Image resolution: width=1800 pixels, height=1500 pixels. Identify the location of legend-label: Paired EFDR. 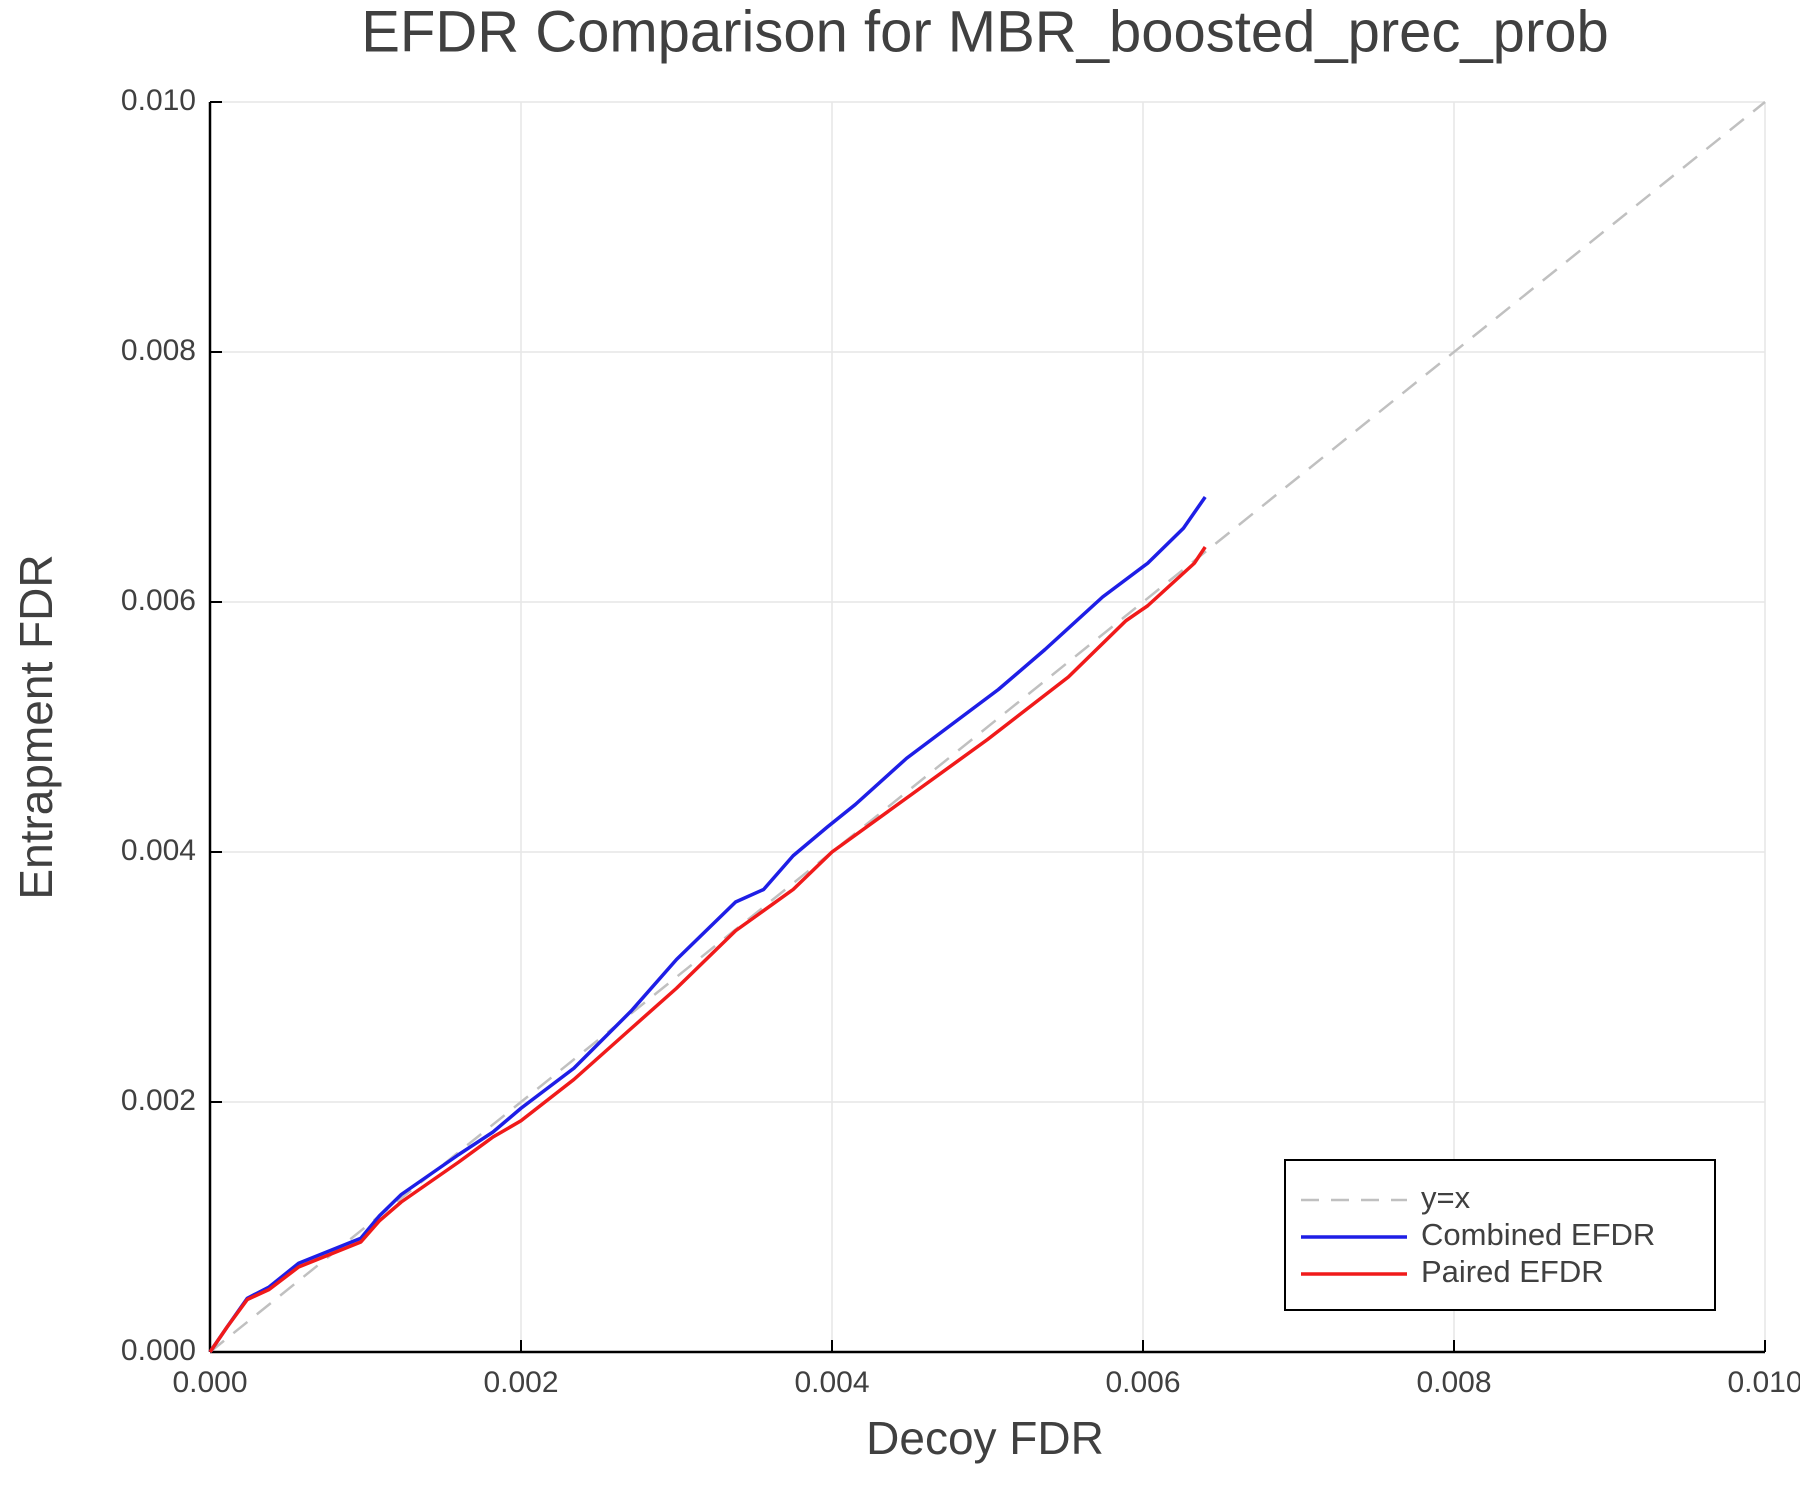
(1512, 1271).